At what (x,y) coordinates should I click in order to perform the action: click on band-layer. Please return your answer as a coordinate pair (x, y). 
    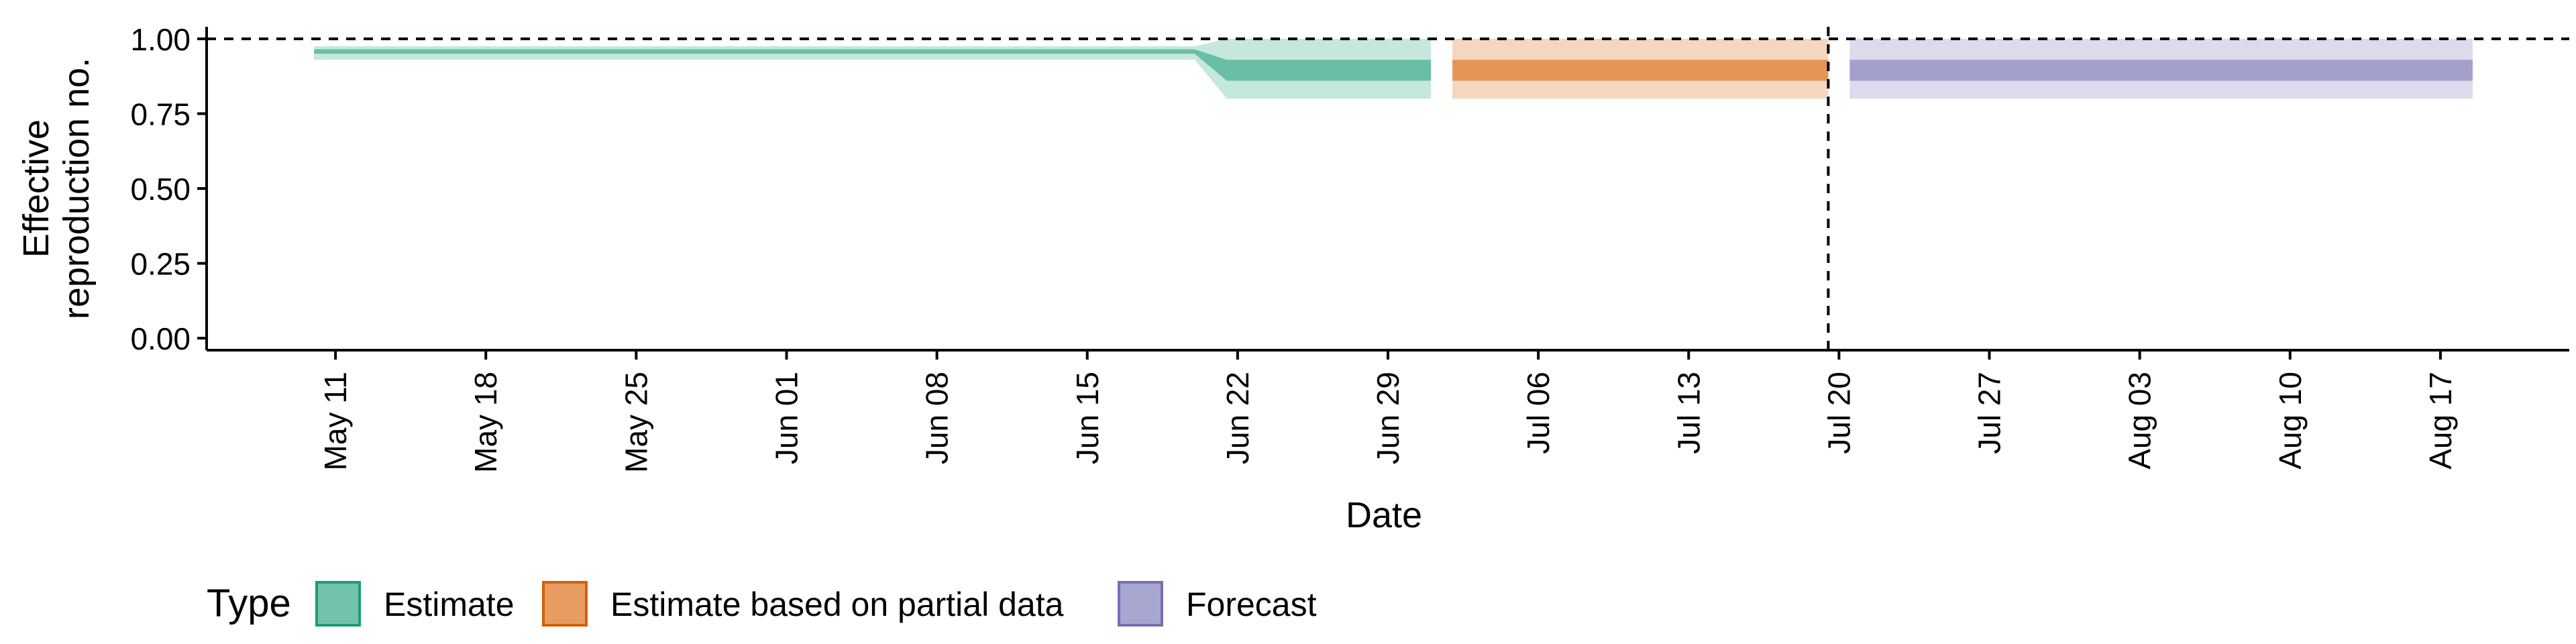
    Looking at the image, I should click on (1393, 68).